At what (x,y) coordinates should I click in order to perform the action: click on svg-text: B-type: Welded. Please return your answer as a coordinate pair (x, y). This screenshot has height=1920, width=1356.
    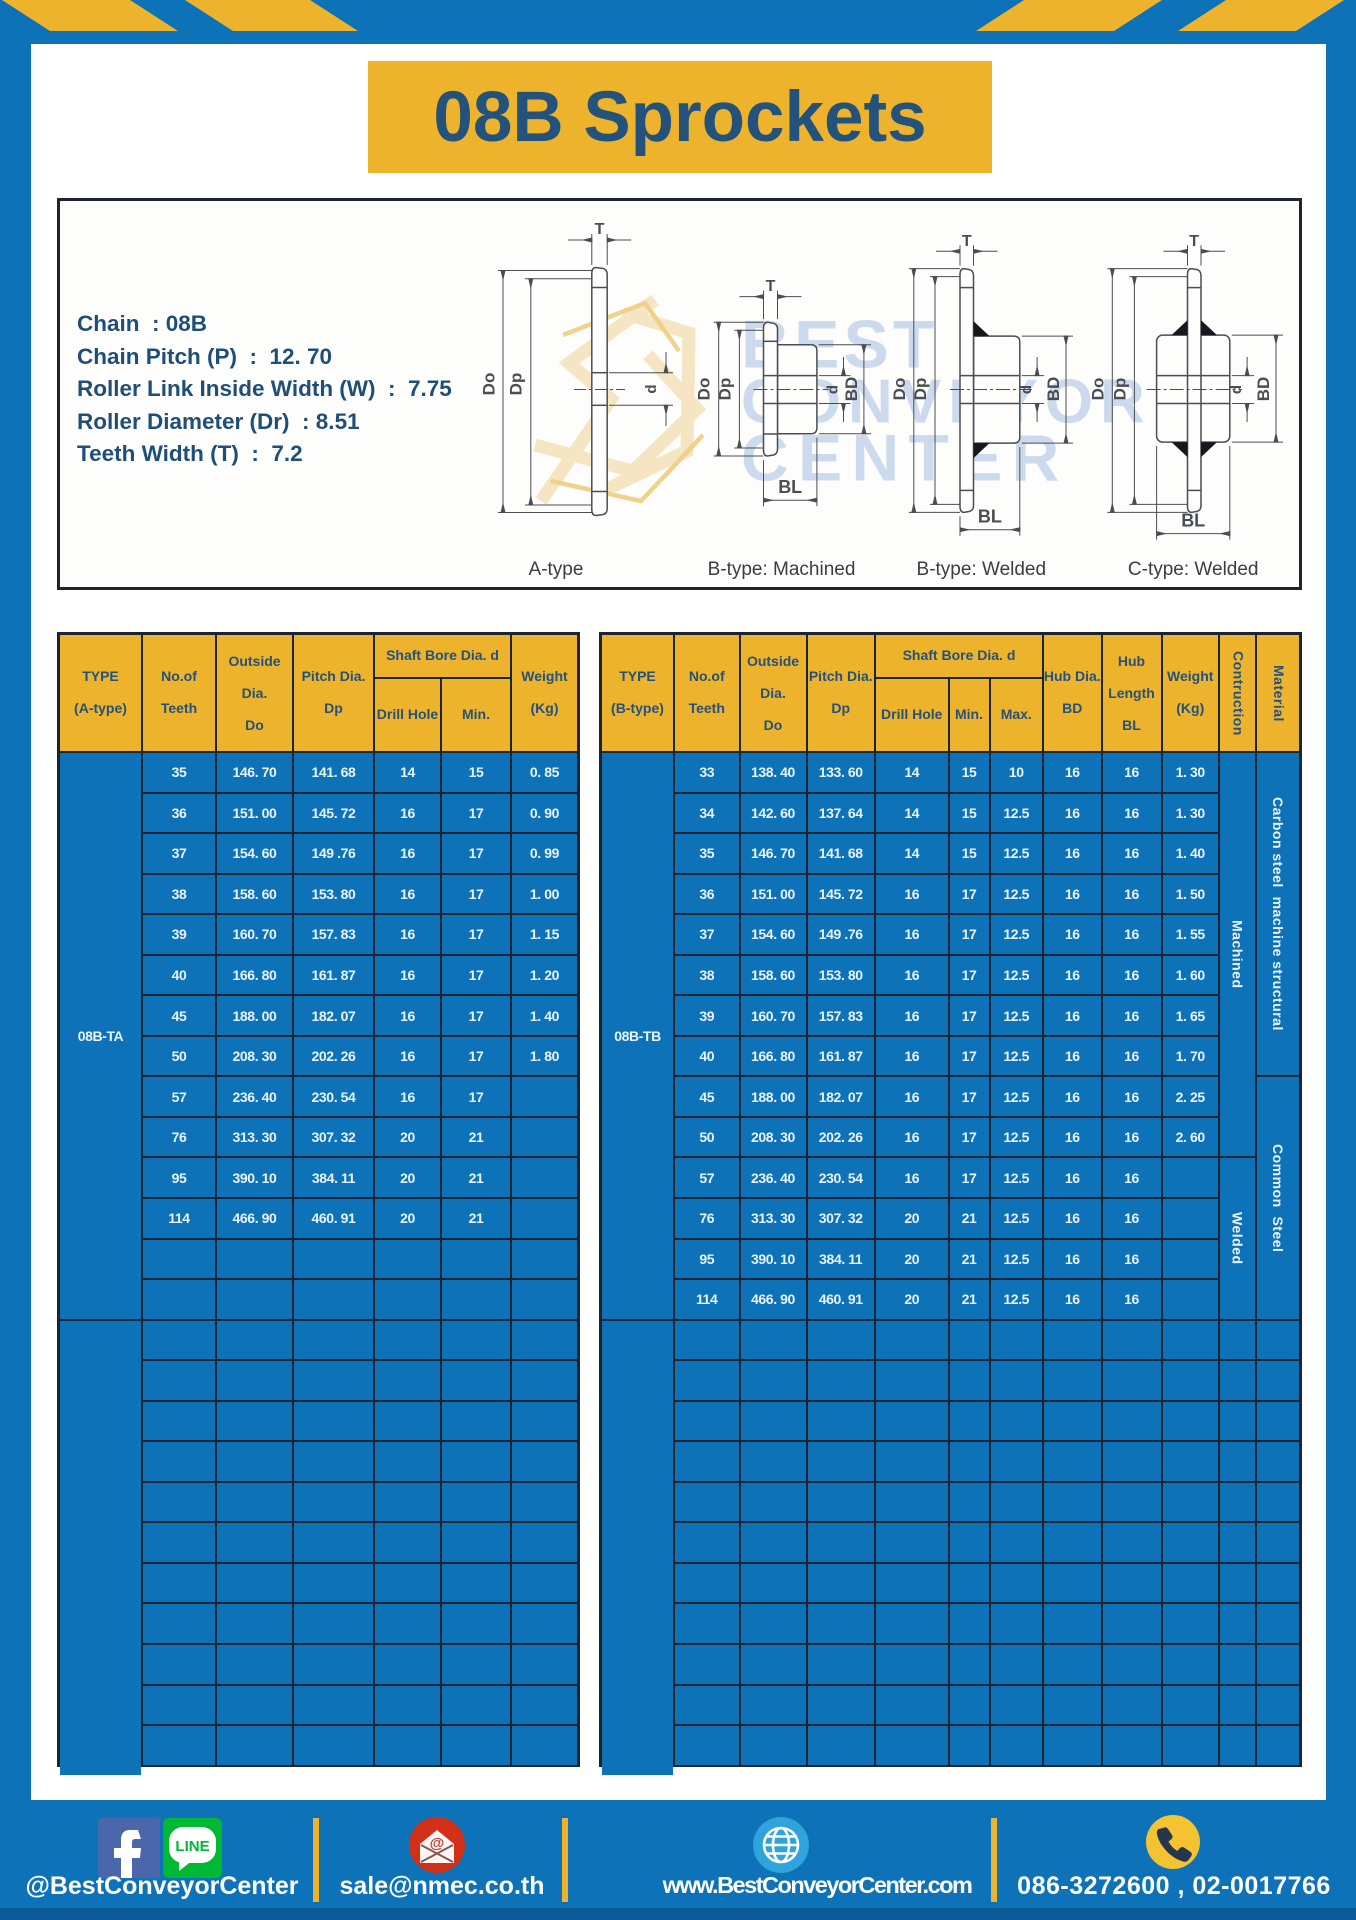
    Looking at the image, I should click on (982, 569).